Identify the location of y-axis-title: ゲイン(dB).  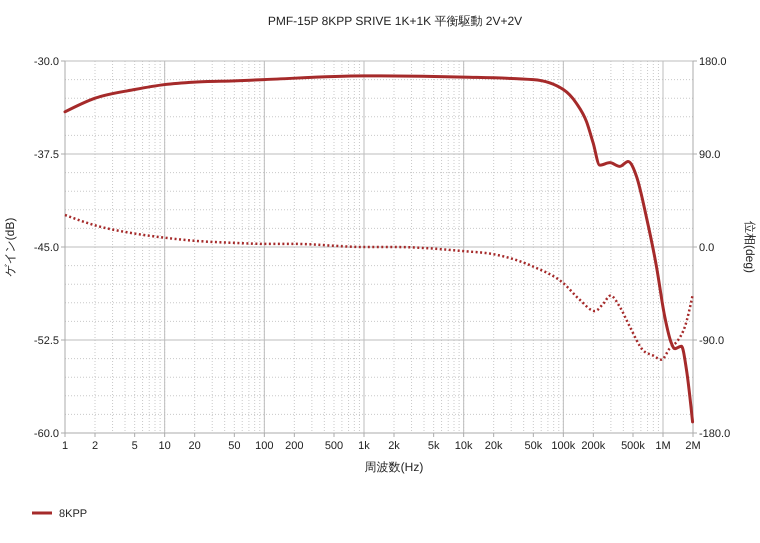
(10, 247).